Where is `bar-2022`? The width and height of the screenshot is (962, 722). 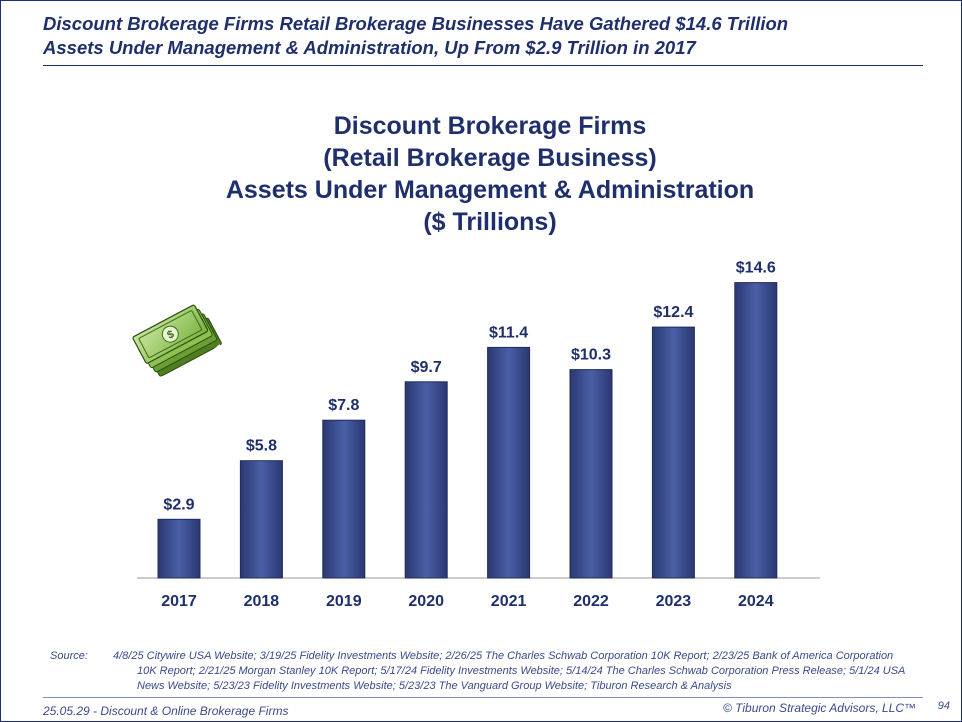 bar-2022 is located at coordinates (591, 474).